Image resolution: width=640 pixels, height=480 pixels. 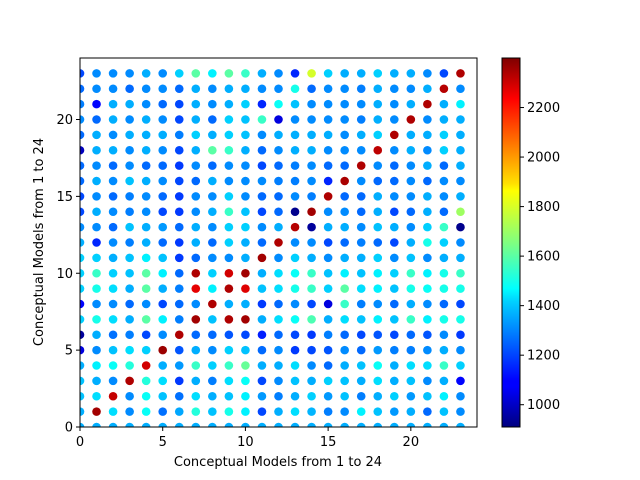 What do you see at coordinates (543, 356) in the screenshot?
I see `colorbar-tick-label: 1200` at bounding box center [543, 356].